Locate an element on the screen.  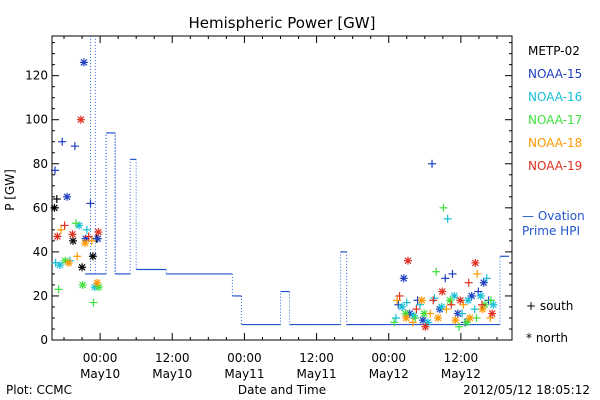
y-axis-label: P [GW] is located at coordinates (10, 190).